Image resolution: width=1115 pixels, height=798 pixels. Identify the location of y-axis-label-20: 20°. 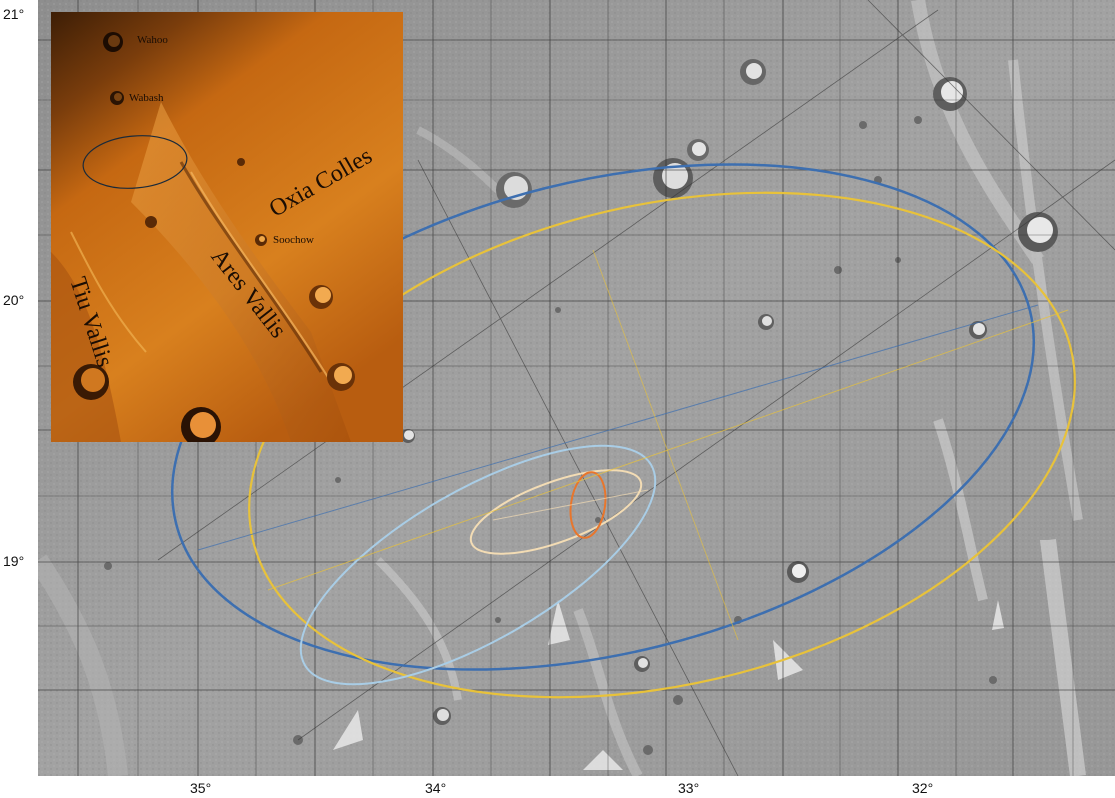
(14, 300).